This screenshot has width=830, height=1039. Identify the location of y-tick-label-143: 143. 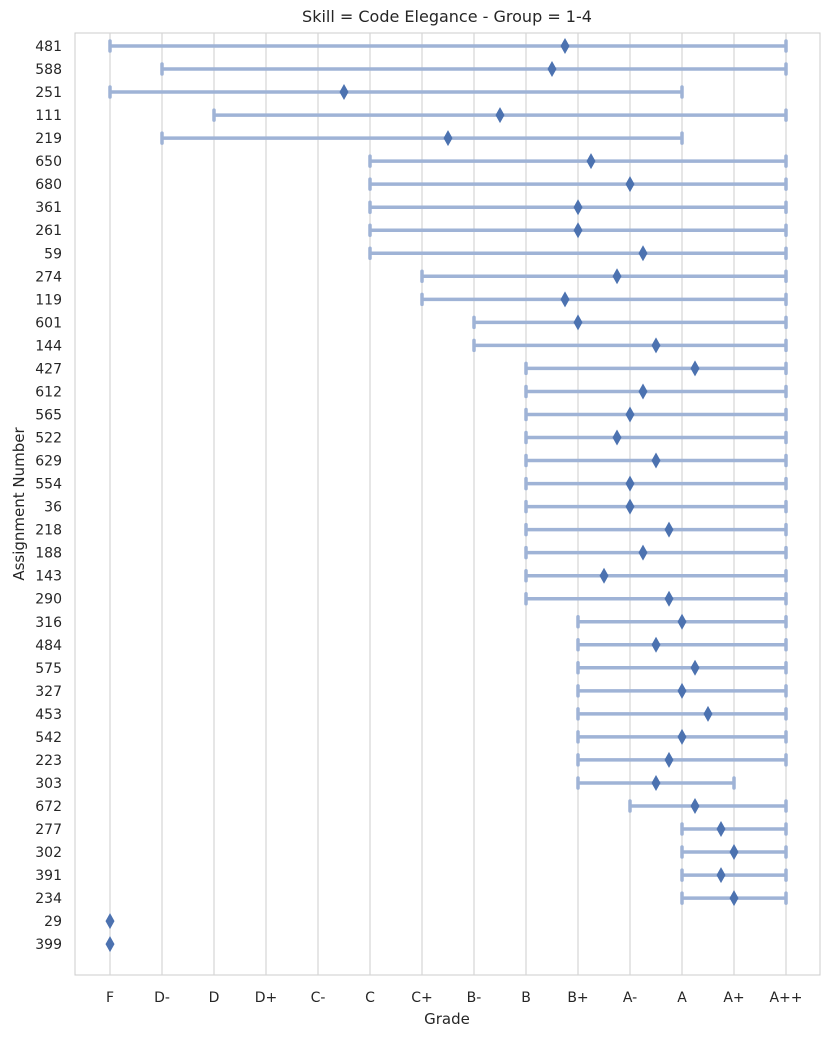
(48, 577).